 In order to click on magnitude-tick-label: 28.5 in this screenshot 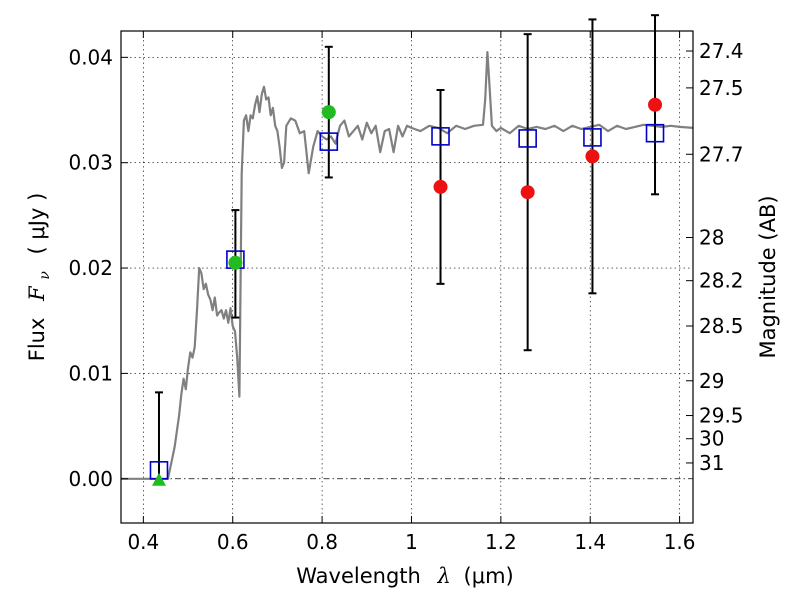, I will do `click(721, 326)`.